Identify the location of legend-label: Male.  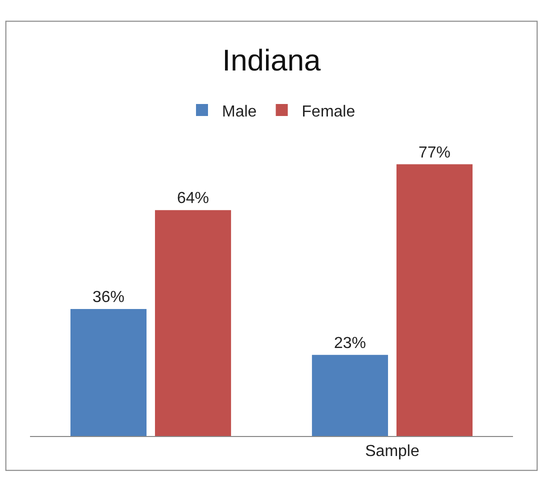
(239, 111).